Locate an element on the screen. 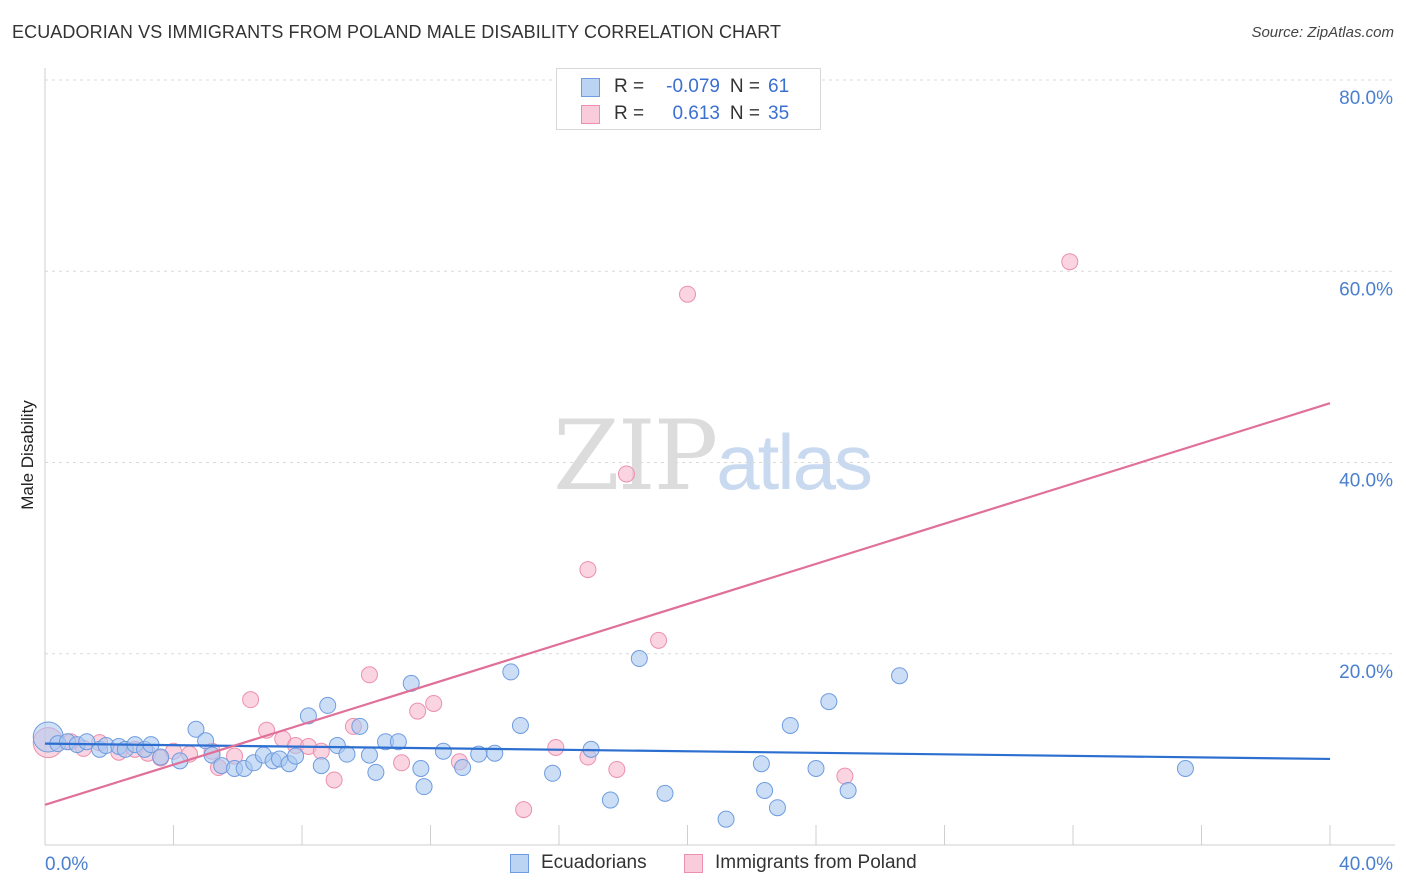 This screenshot has width=1406, height=892. r-value: 0.613 is located at coordinates (696, 113).